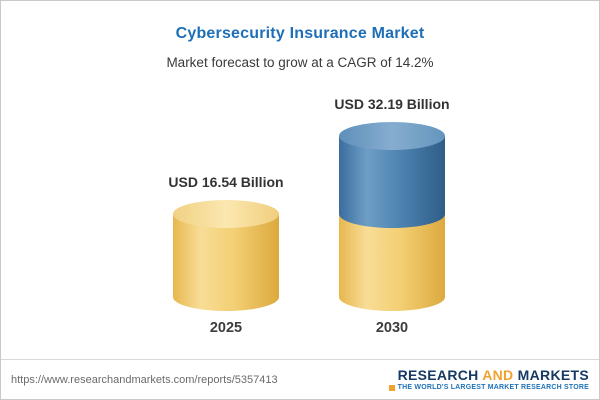 The height and width of the screenshot is (400, 600). I want to click on value-label-2030: USD 32.19 Billion, so click(392, 104).